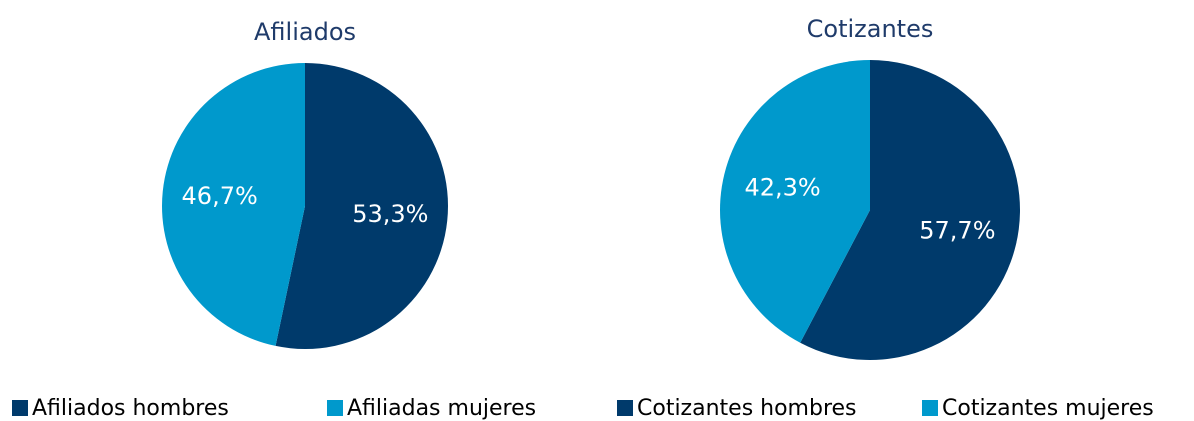 Image resolution: width=1194 pixels, height=421 pixels. I want to click on data-label: 53,3%, so click(390, 214).